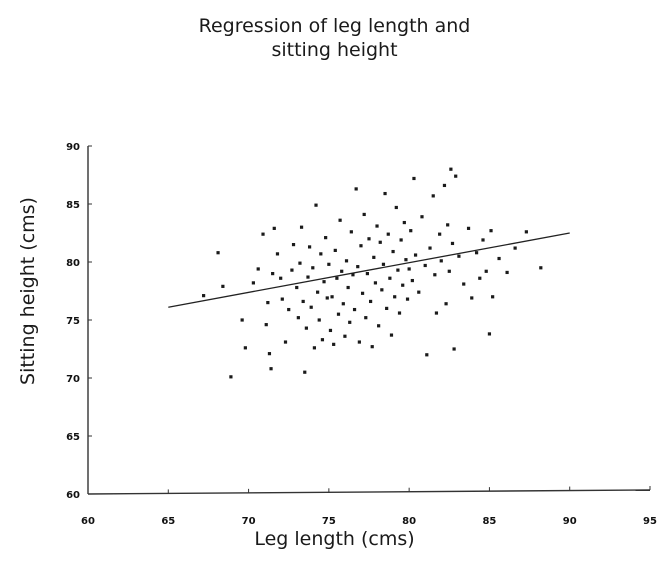  What do you see at coordinates (73, 495) in the screenshot?
I see `y-tick-label: 60` at bounding box center [73, 495].